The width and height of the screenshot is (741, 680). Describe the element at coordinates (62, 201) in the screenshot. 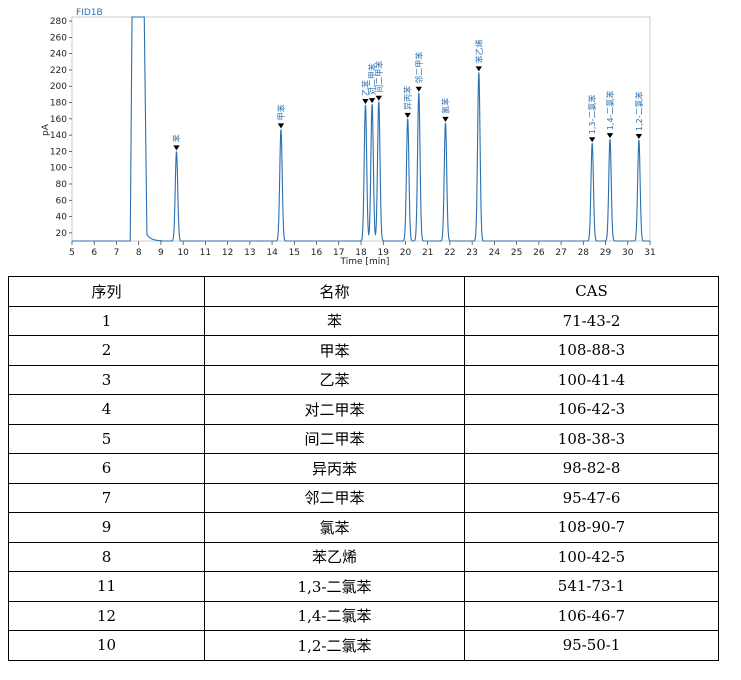

I see `y-tick-label: 60` at that location.